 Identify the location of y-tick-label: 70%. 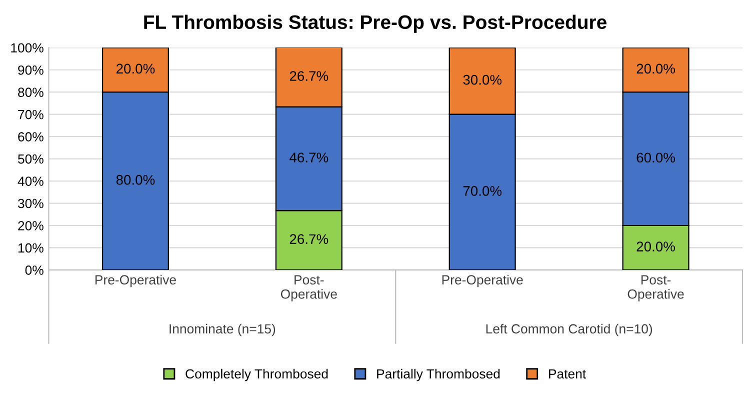
(31, 115).